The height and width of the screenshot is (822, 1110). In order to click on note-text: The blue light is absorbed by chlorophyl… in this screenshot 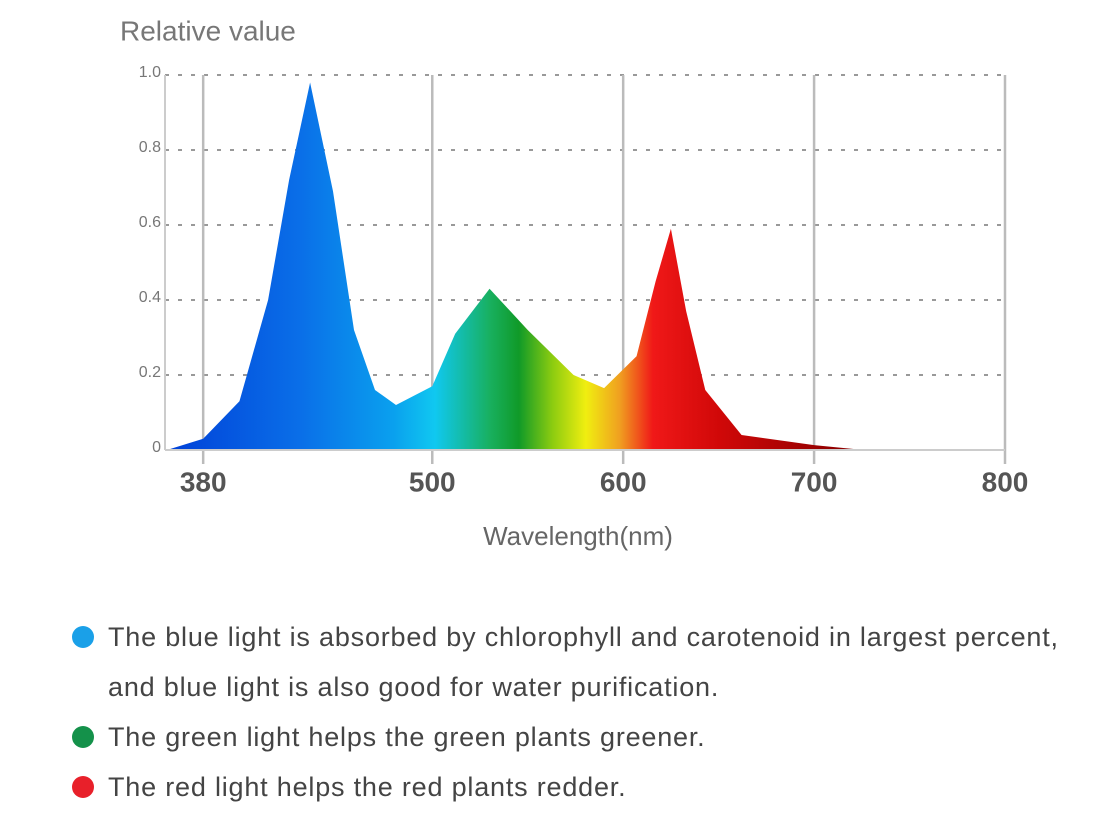, I will do `click(583, 662)`.